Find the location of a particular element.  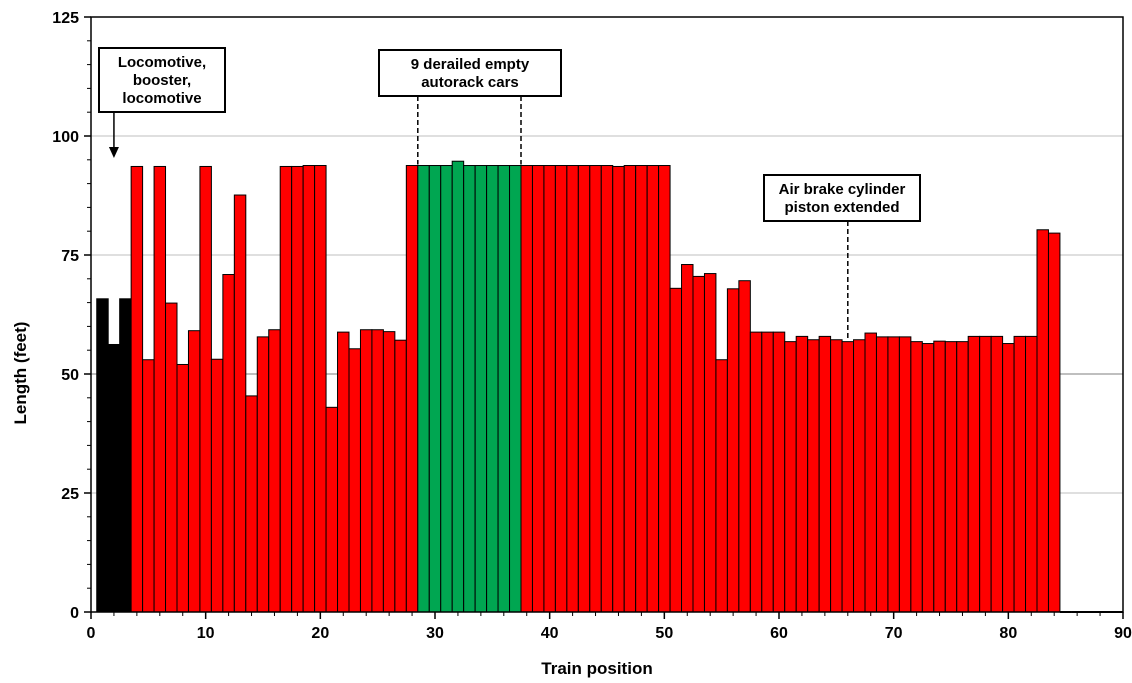

annotation-brake-box is located at coordinates (842, 198).